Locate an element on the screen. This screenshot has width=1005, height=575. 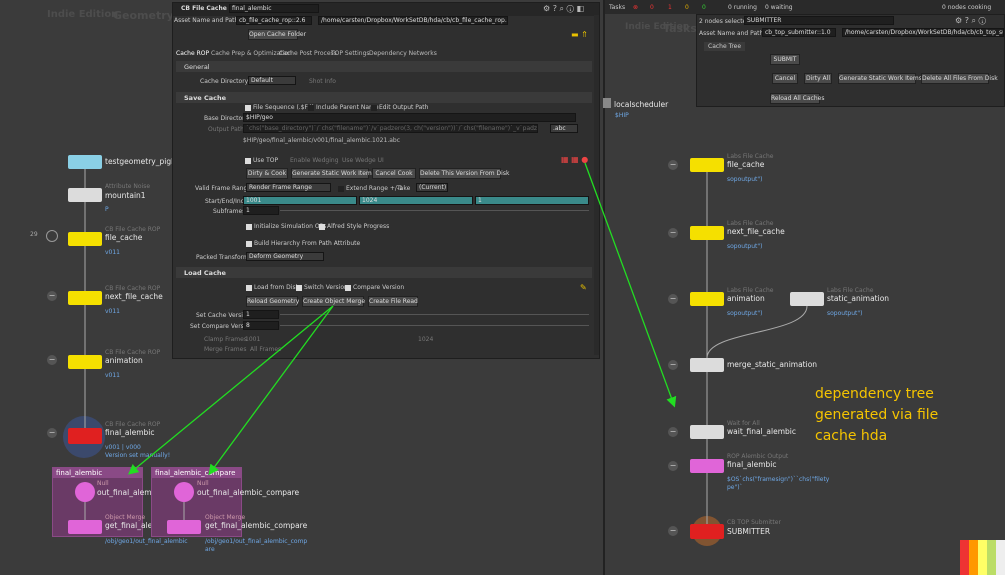
cancel-button: Cancel is located at coordinates (785, 78).